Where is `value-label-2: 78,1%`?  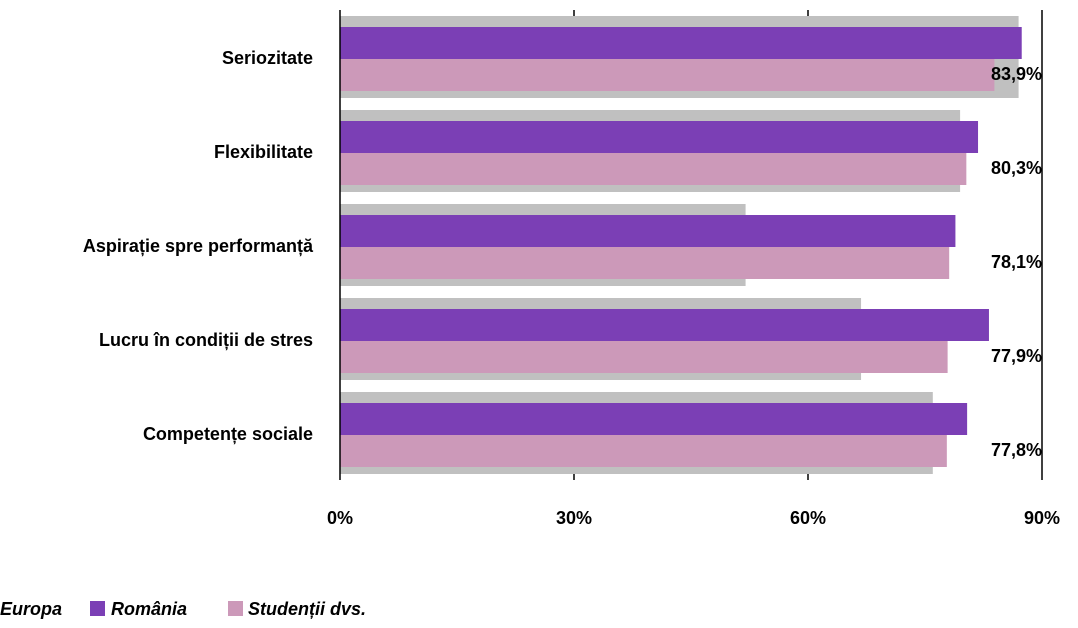
value-label-2: 78,1% is located at coordinates (1016, 262).